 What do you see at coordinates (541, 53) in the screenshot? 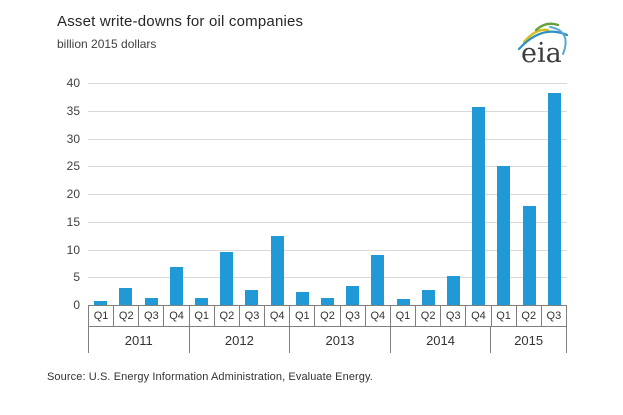
I see `logo-text: eia` at bounding box center [541, 53].